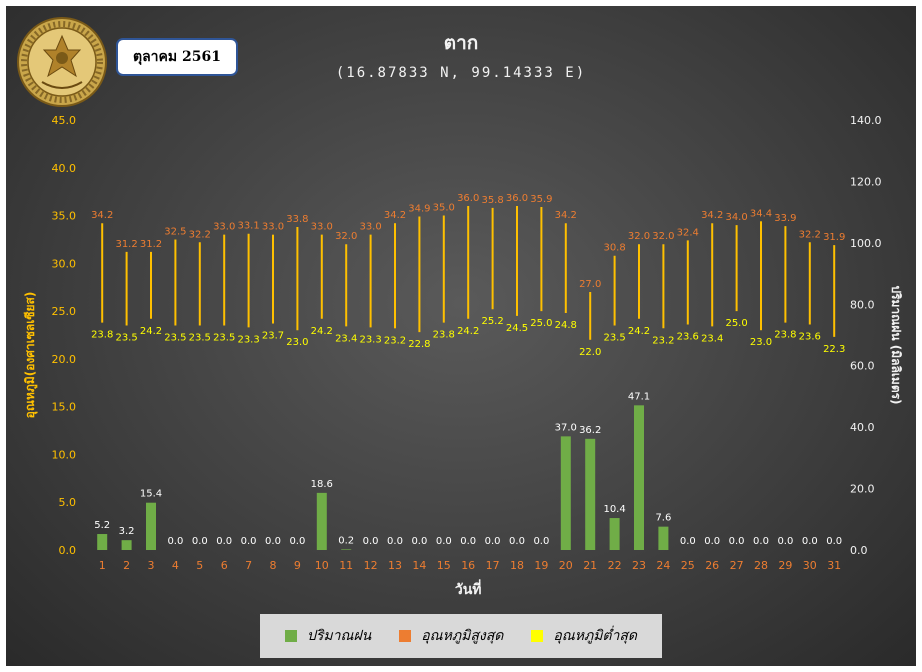 The image size is (922, 672). What do you see at coordinates (175, 565) in the screenshot?
I see `x-tick-label: 4` at bounding box center [175, 565].